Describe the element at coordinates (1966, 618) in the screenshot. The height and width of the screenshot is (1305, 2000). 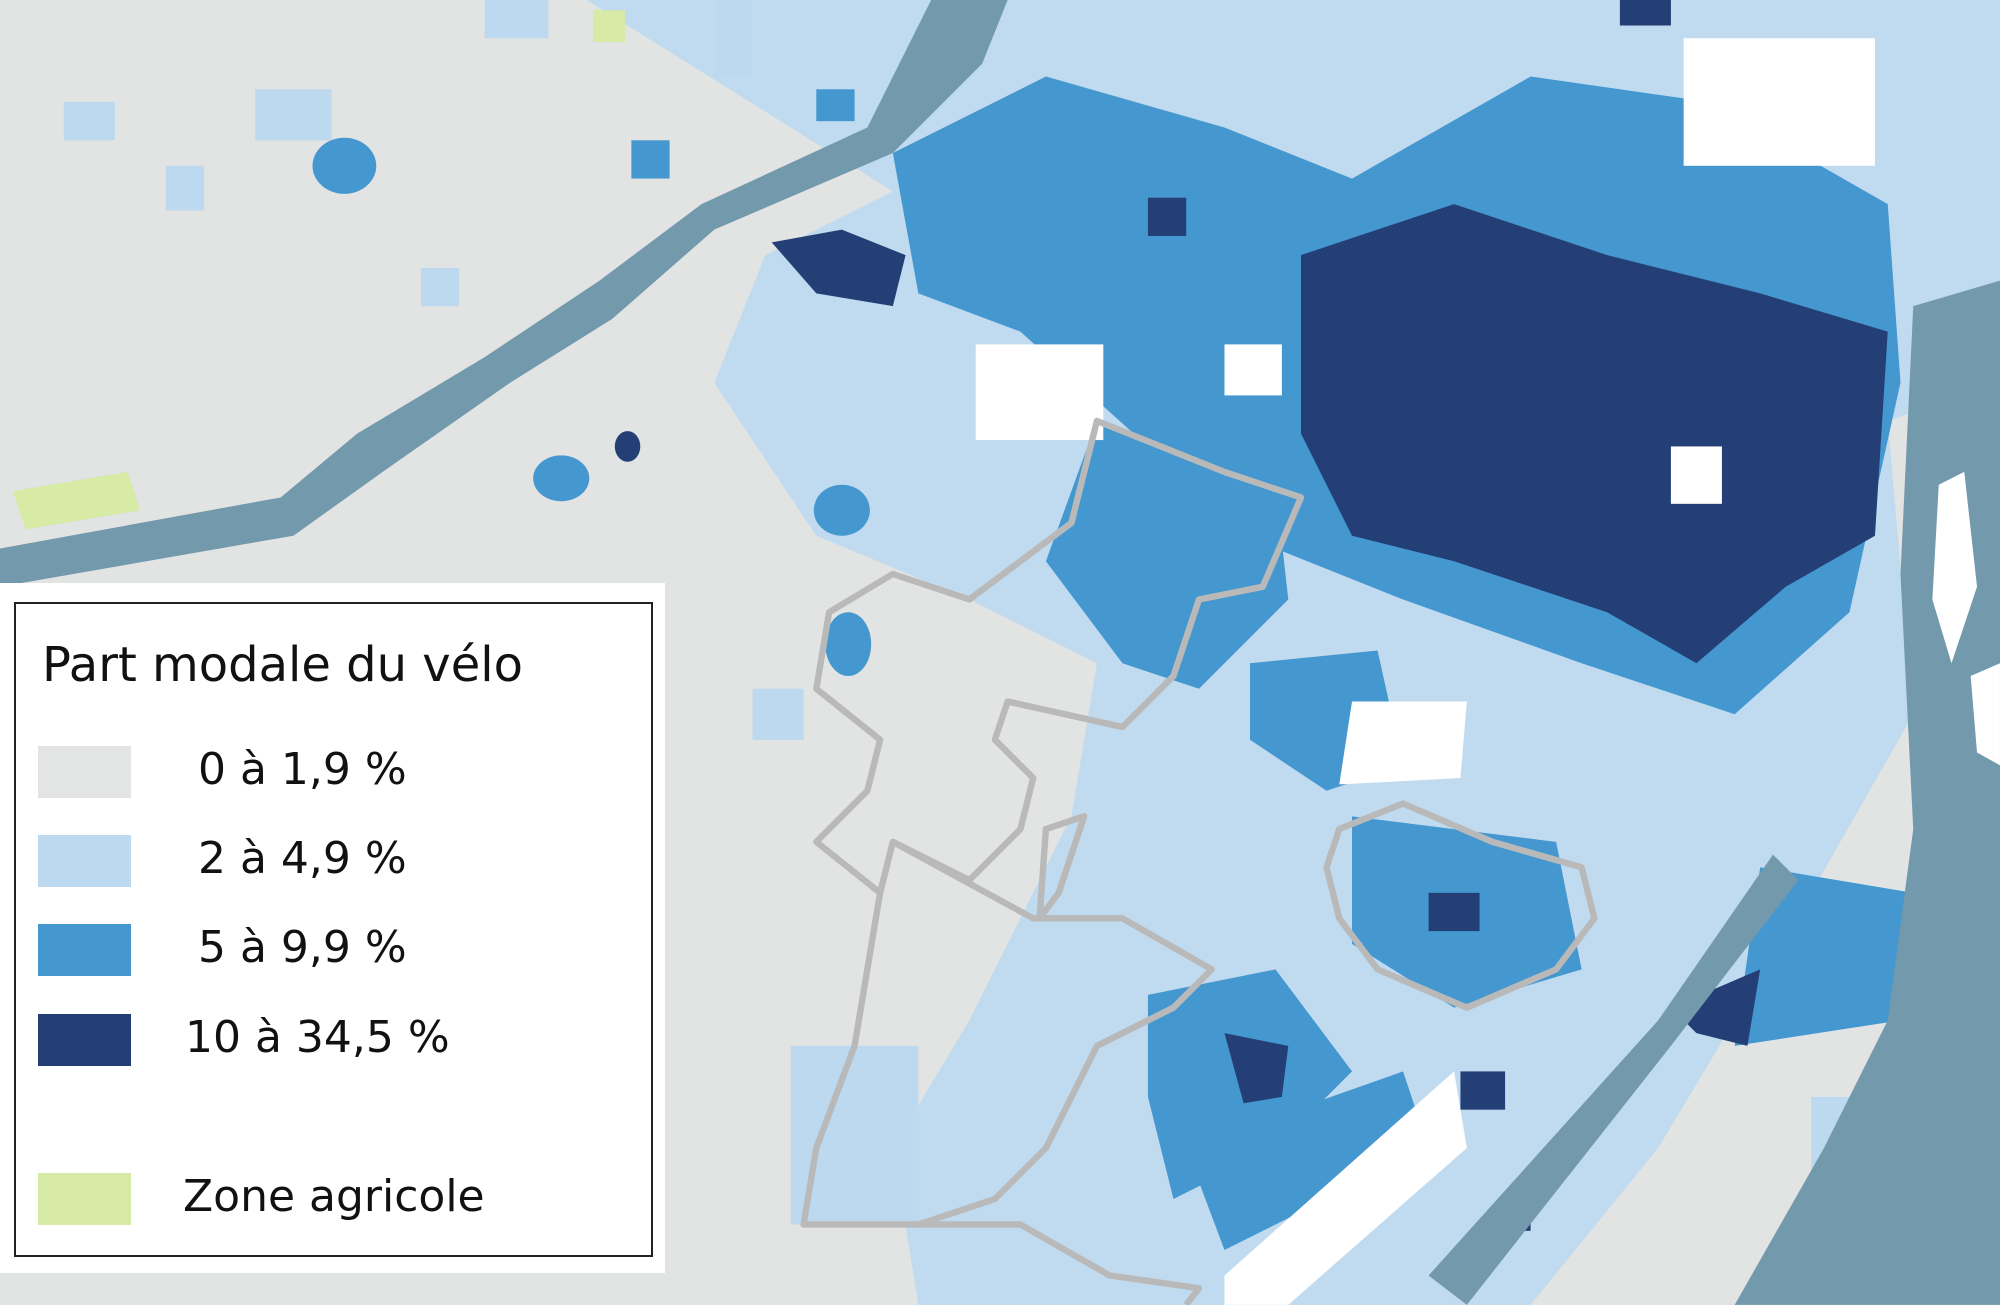
I see `island` at that location.